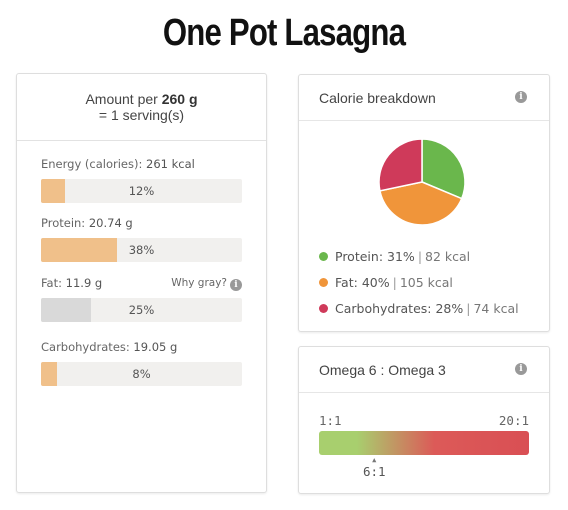 This screenshot has width=568, height=510. What do you see at coordinates (85, 347) in the screenshot?
I see `nutrient-label: Carbohydrates:` at bounding box center [85, 347].